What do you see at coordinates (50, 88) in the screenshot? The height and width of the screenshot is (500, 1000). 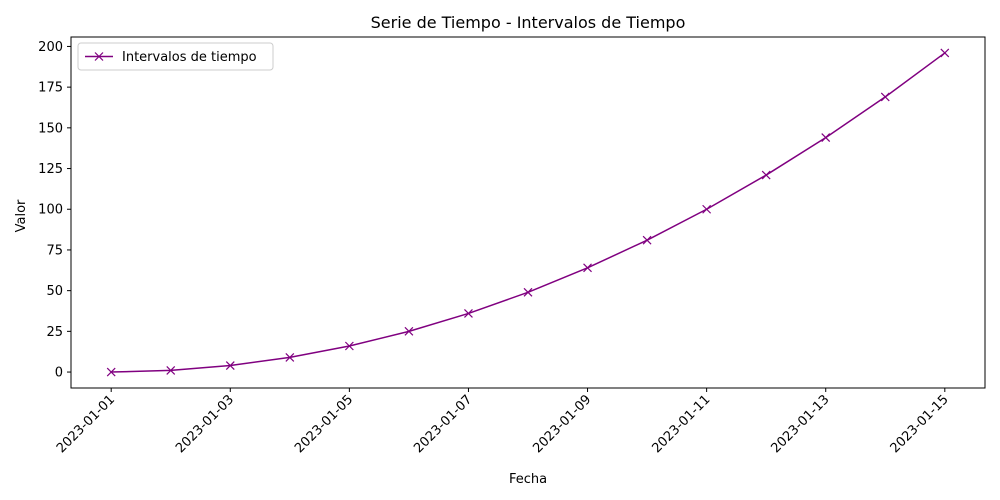 I see `y-tick-label: 175` at bounding box center [50, 88].